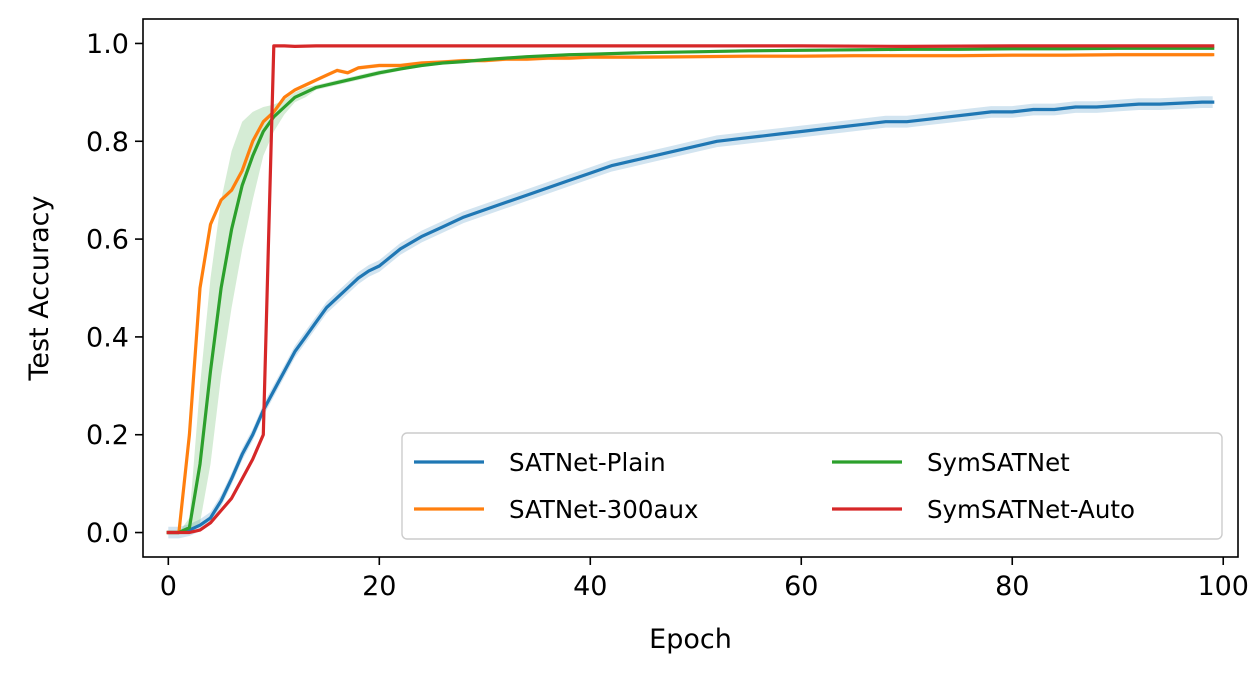 The width and height of the screenshot is (1260, 673). I want to click on x-tick-label: 60, so click(801, 586).